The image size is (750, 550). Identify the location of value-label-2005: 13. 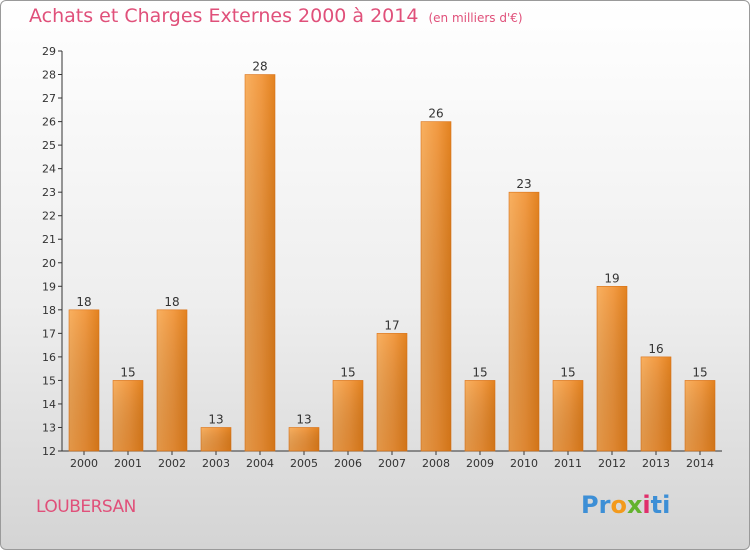
(303, 419).